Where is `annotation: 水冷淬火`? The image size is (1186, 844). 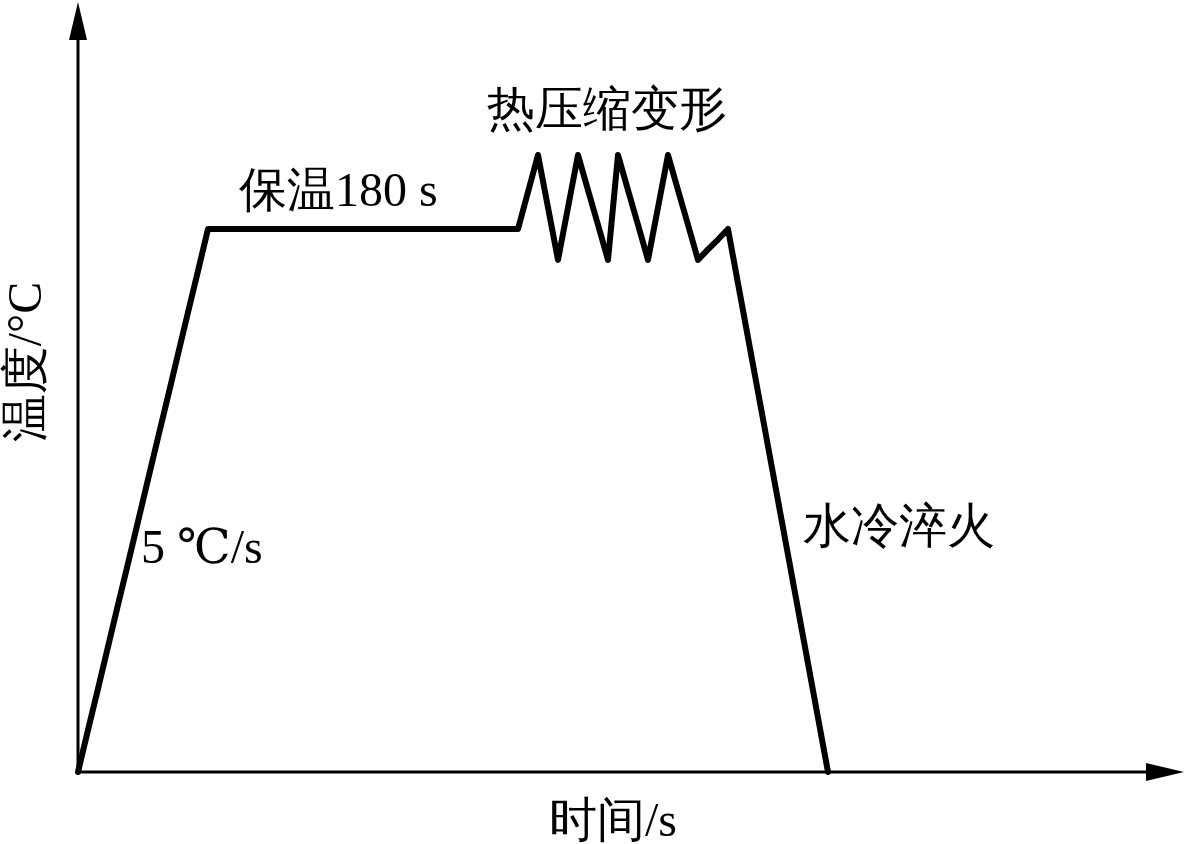 annotation: 水冷淬火 is located at coordinates (899, 525).